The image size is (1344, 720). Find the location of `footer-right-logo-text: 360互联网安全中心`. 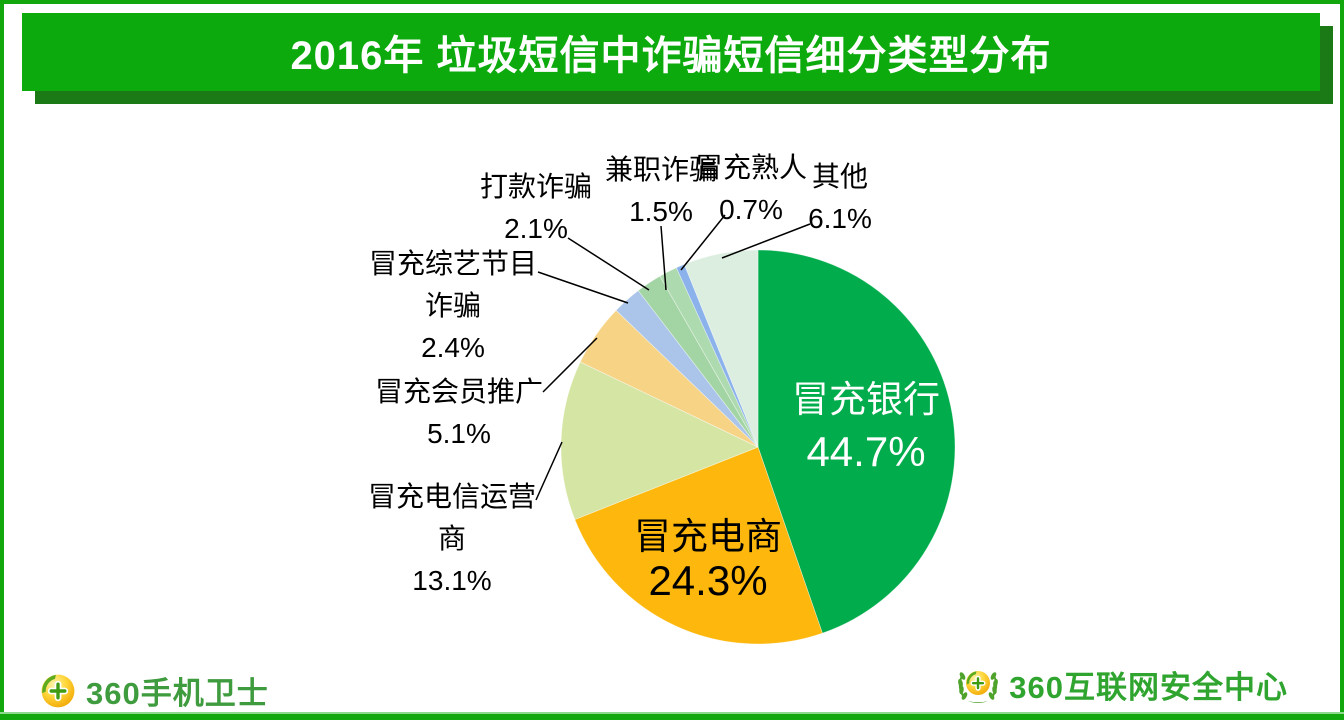

footer-right-logo-text: 360互联网安全中心 is located at coordinates (1148, 687).